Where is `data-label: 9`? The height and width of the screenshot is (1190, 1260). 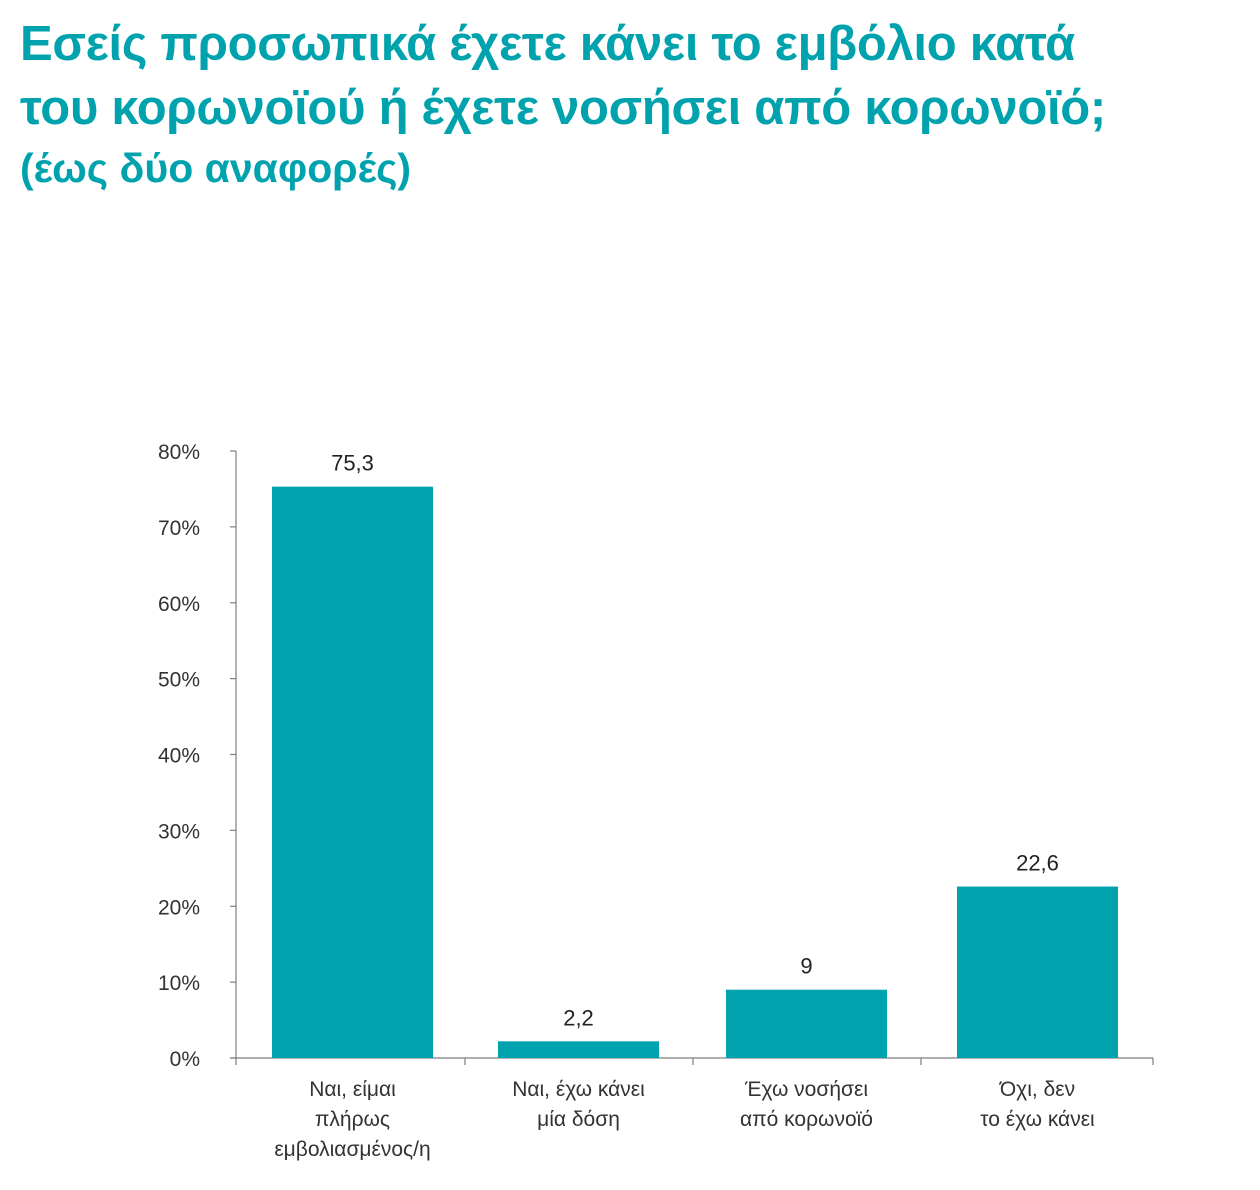 data-label: 9 is located at coordinates (806, 966).